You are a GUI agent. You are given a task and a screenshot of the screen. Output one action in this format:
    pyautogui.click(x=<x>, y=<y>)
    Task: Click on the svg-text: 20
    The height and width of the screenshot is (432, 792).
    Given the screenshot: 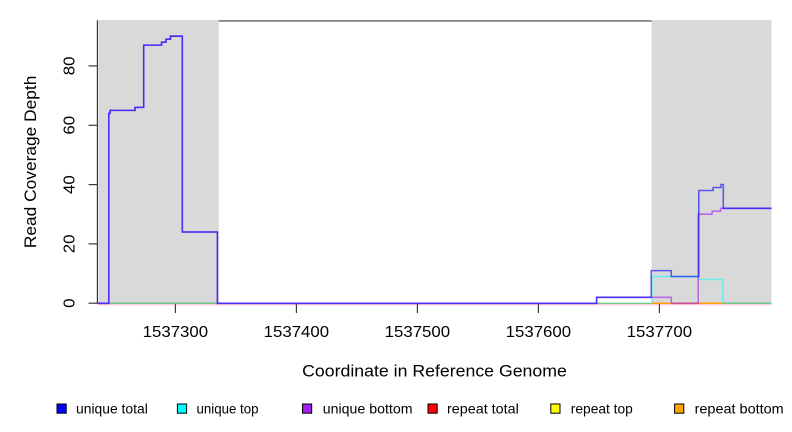 What is the action you would take?
    pyautogui.click(x=70, y=243)
    